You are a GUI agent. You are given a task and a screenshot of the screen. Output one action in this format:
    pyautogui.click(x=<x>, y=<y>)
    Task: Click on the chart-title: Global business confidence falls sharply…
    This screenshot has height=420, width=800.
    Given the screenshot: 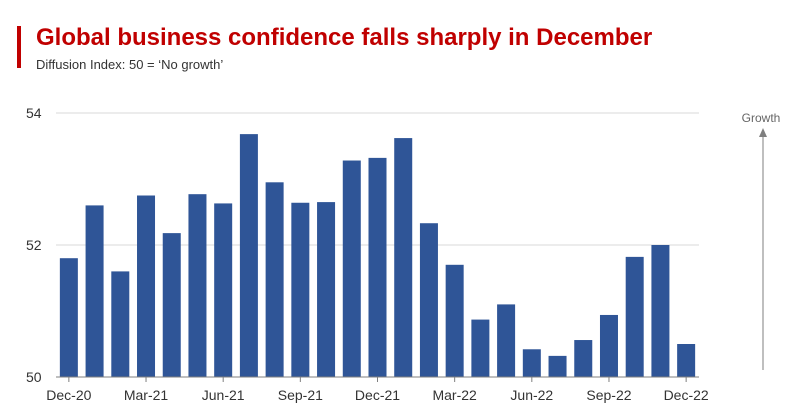 What is the action you would take?
    pyautogui.click(x=344, y=37)
    